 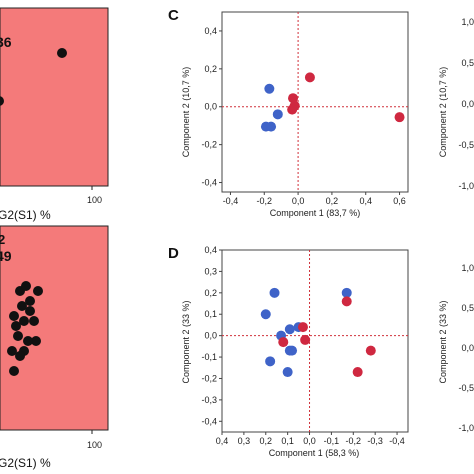 I want to click on panel-d-x-tick-label: 0,1, so click(x=287, y=441).